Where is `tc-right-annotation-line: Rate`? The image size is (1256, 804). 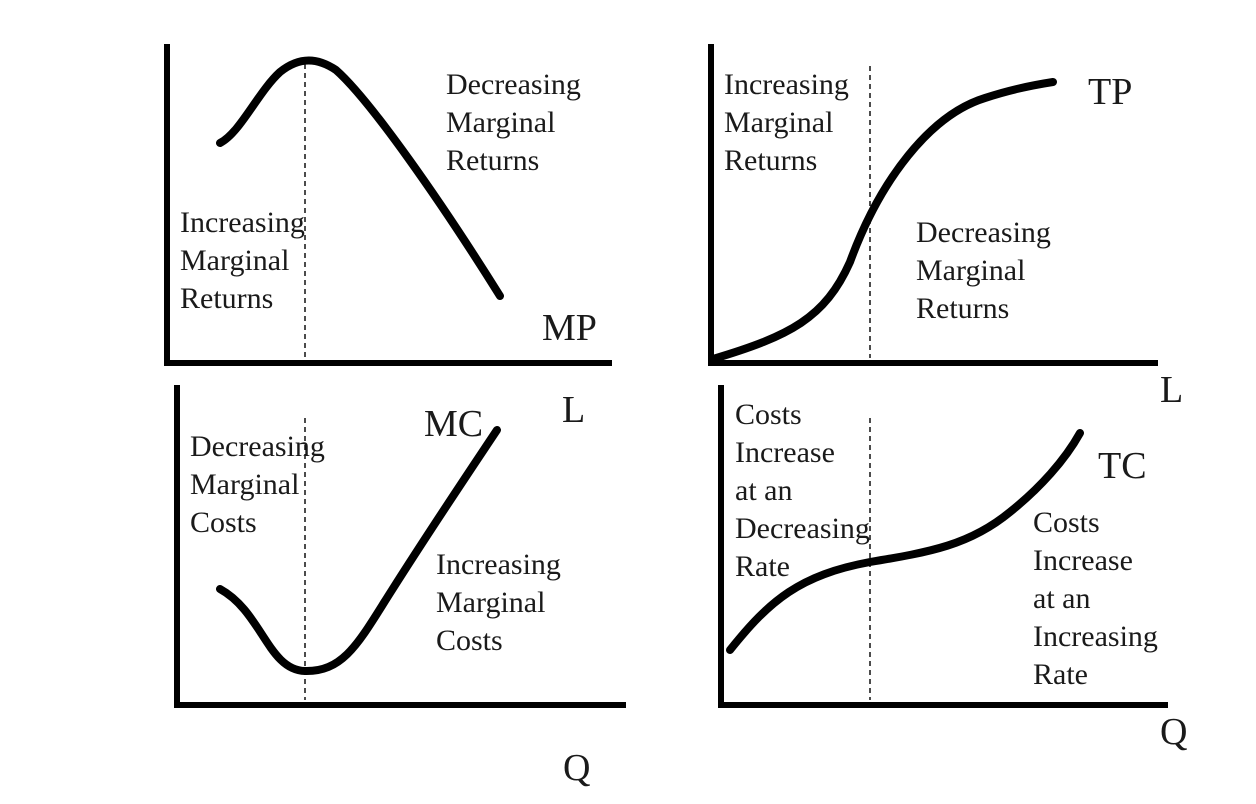
tc-right-annotation-line: Rate is located at coordinates (1060, 674).